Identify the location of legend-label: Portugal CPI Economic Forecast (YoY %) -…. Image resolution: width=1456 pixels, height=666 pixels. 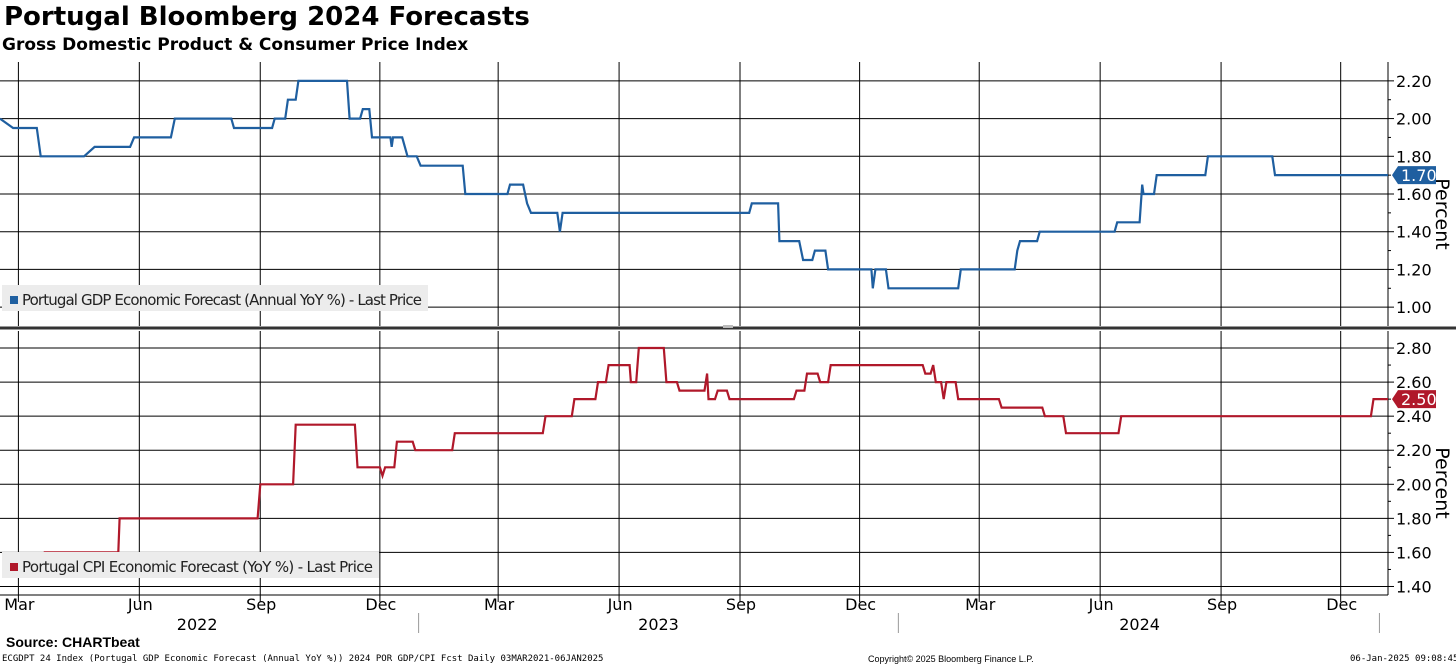
(197, 567).